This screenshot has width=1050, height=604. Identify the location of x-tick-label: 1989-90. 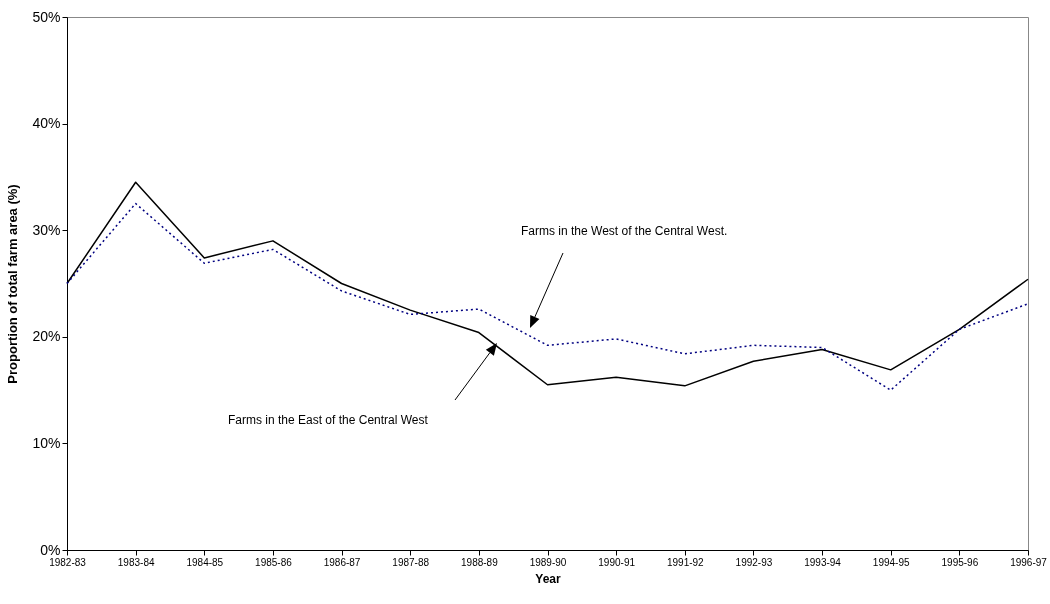
(548, 562).